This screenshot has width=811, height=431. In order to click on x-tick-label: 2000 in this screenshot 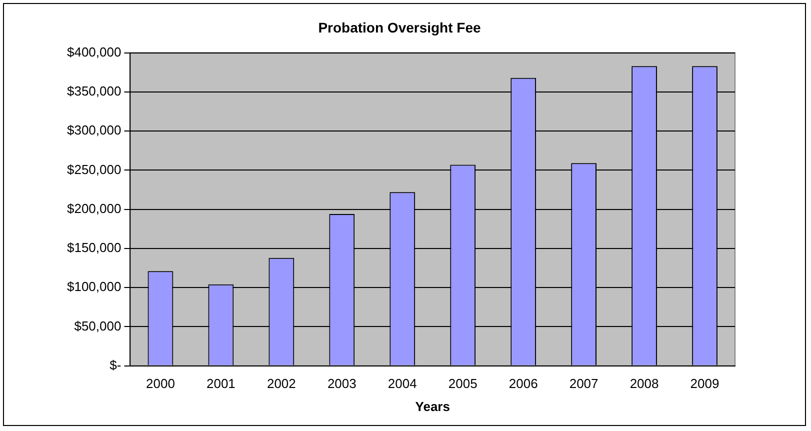, I will do `click(160, 384)`.